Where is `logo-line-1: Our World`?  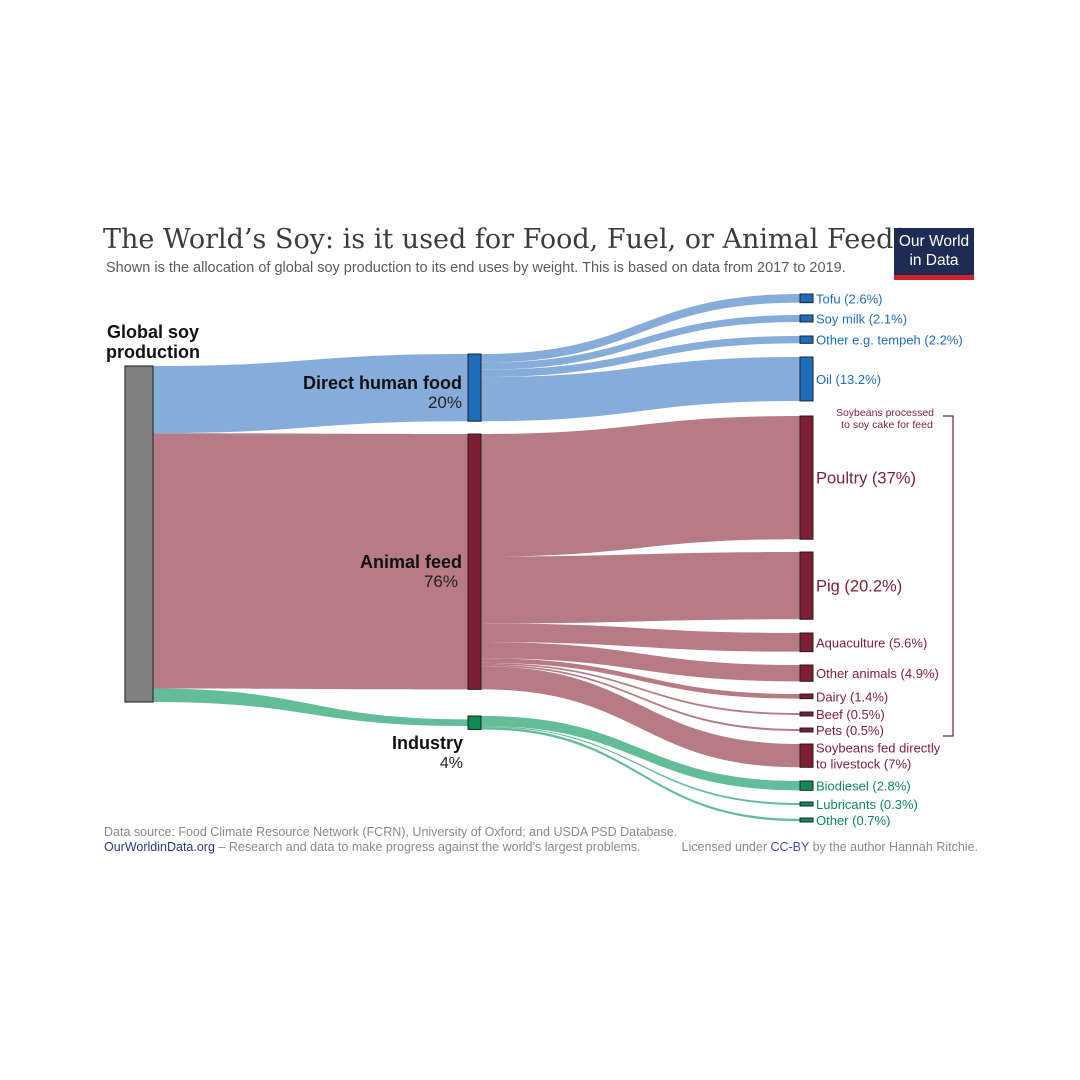 logo-line-1: Our World is located at coordinates (934, 241).